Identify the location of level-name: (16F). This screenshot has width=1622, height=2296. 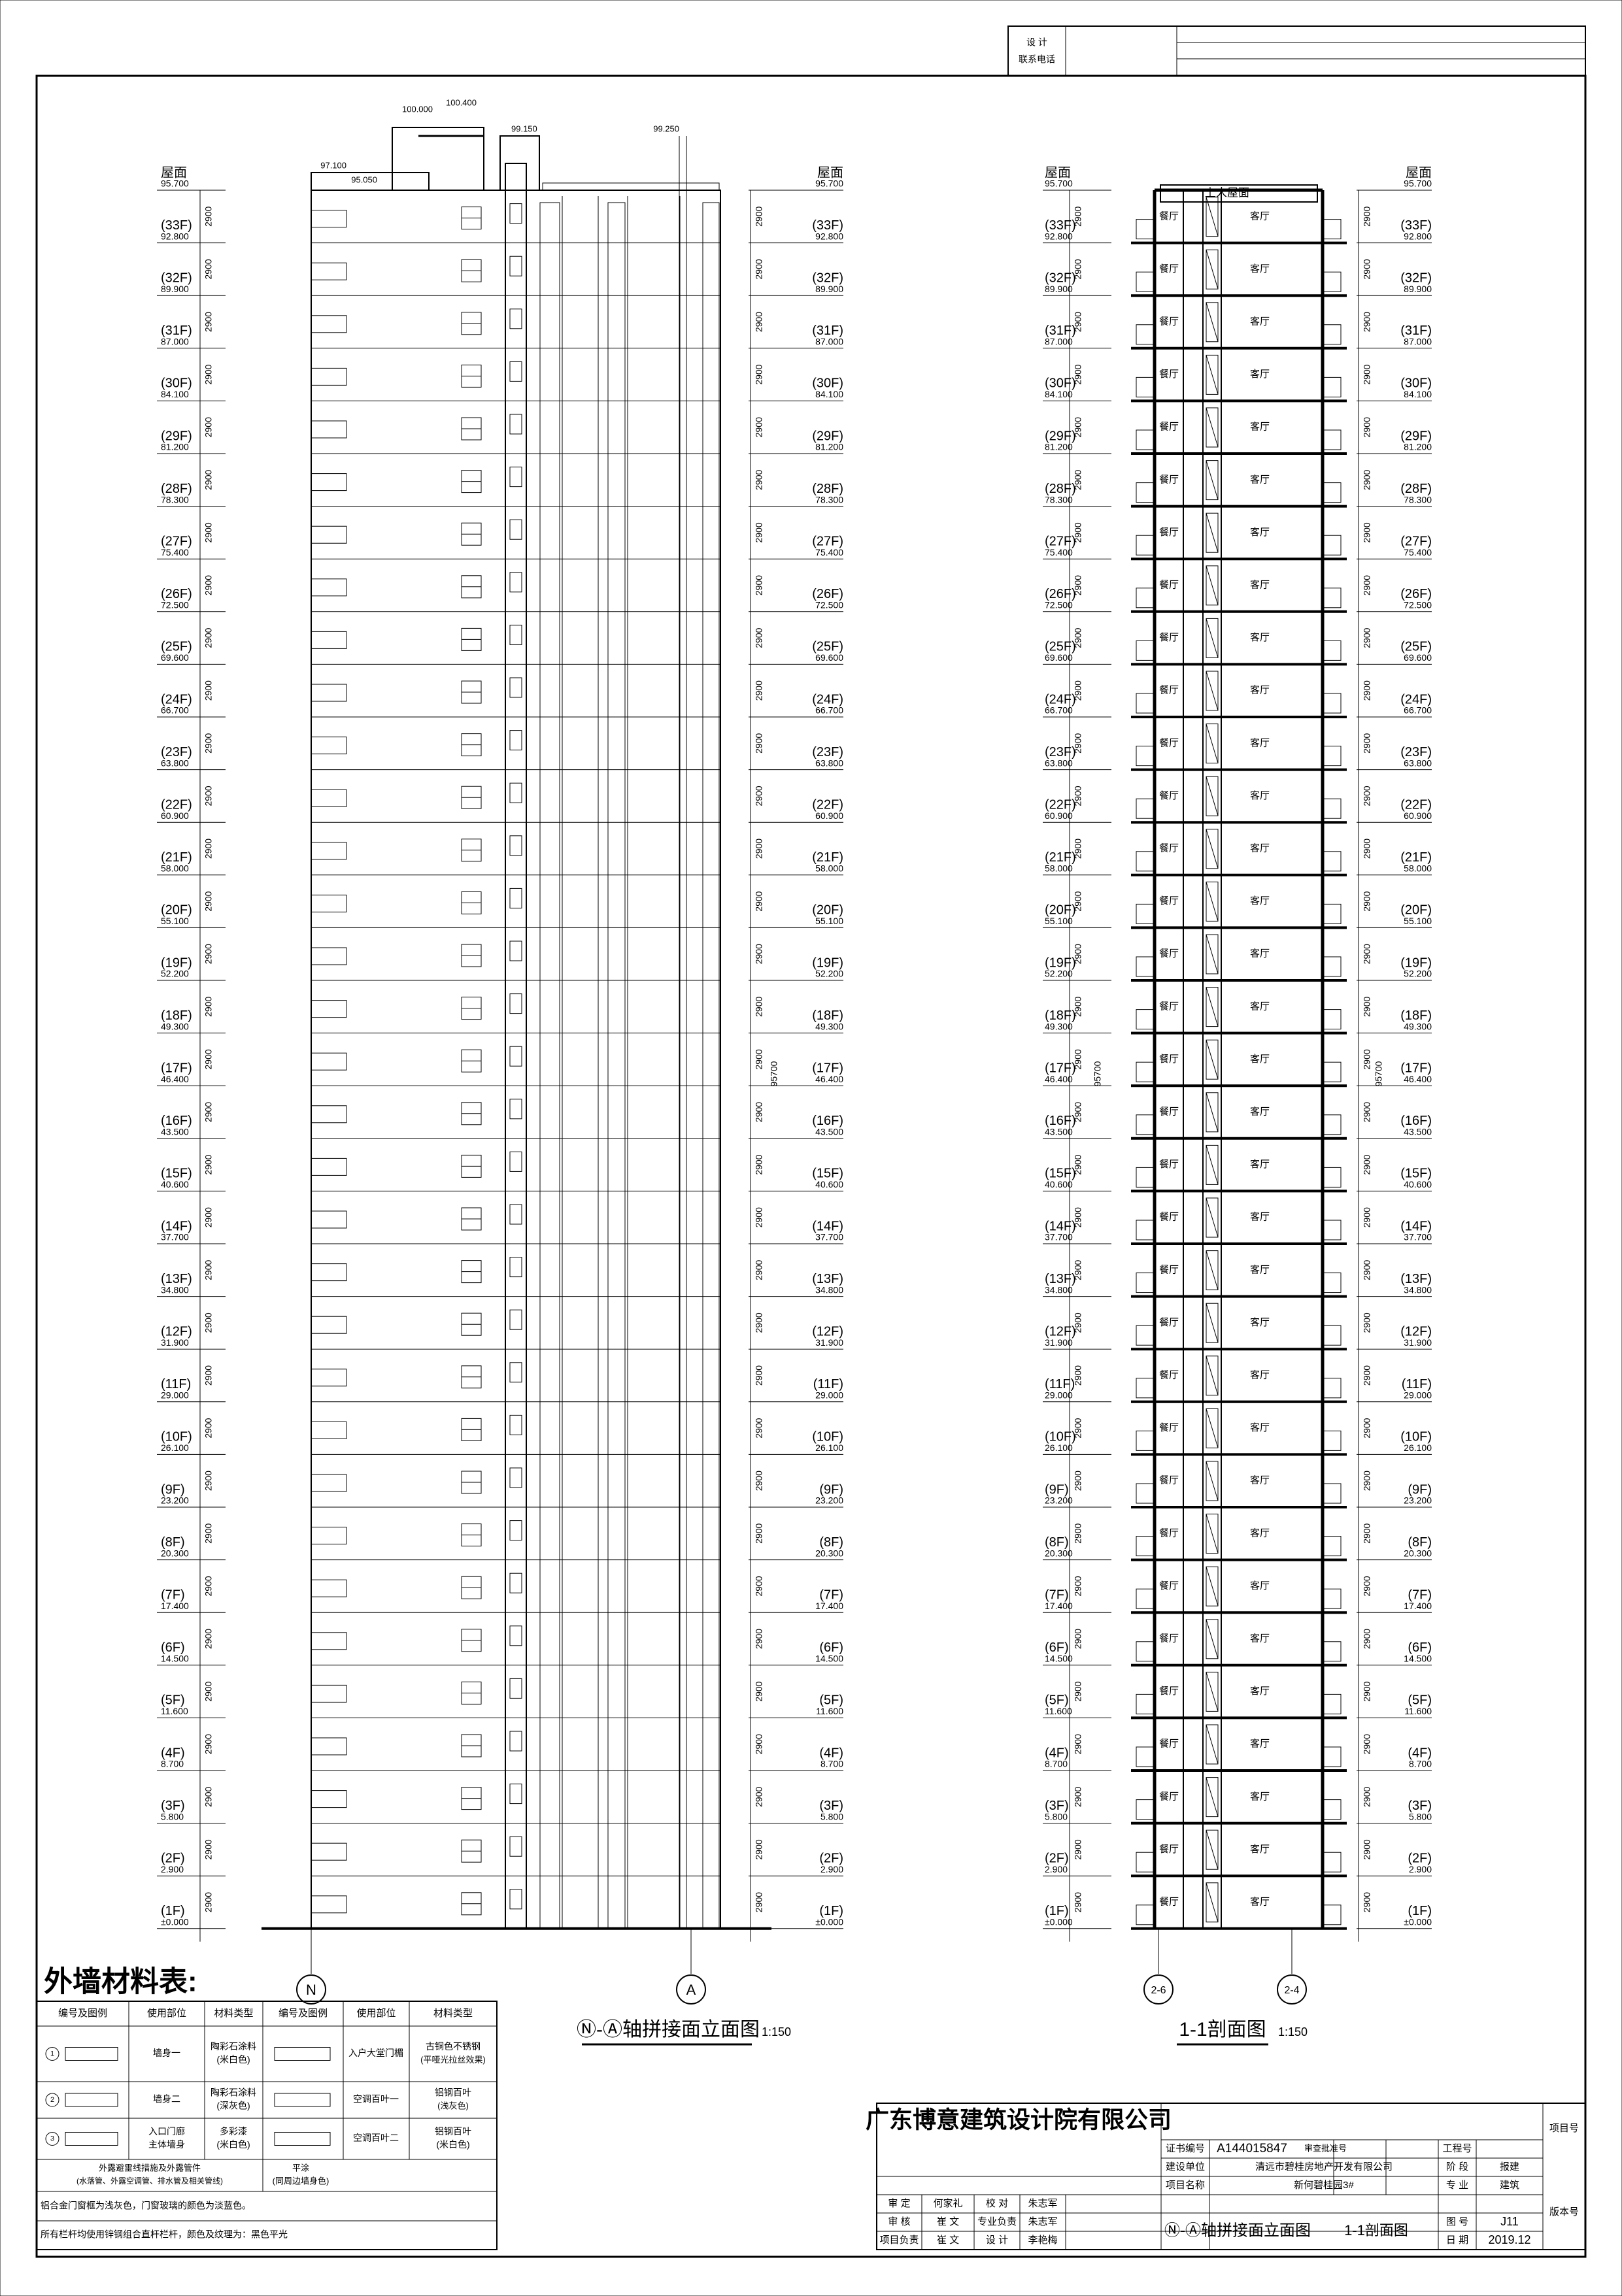
(1416, 1121).